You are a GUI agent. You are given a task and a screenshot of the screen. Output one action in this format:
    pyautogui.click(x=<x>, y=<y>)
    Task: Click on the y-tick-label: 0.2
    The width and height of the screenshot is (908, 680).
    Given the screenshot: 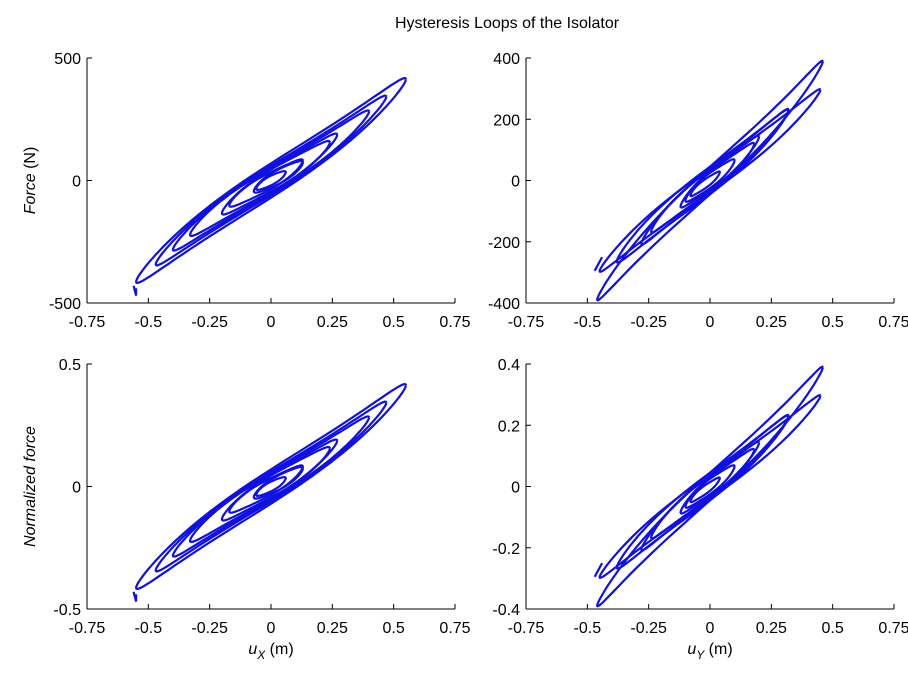 What is the action you would take?
    pyautogui.click(x=509, y=426)
    